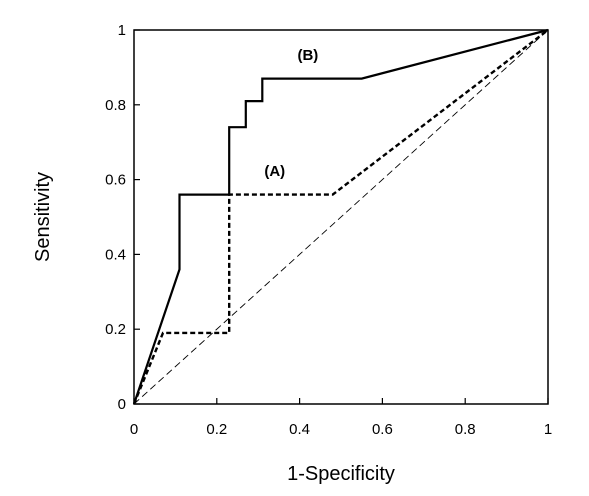 Image resolution: width=589 pixels, height=496 pixels. Describe the element at coordinates (122, 217) in the screenshot. I see `y-axis-ticks: 0 0.2 0.4 0.6 0.8 1` at that location.